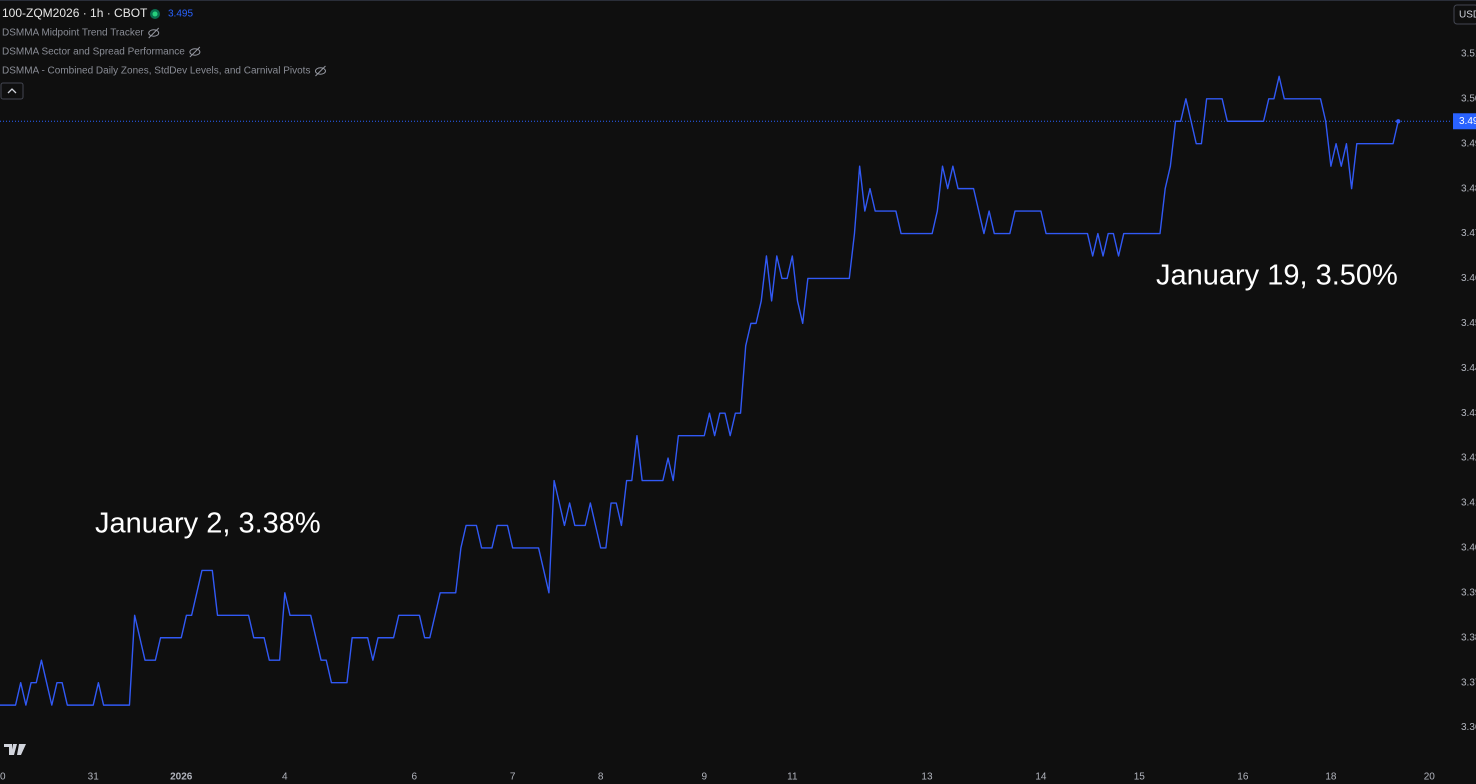 This screenshot has width=1476, height=784. What do you see at coordinates (513, 777) in the screenshot?
I see `x-tick-label: 7` at bounding box center [513, 777].